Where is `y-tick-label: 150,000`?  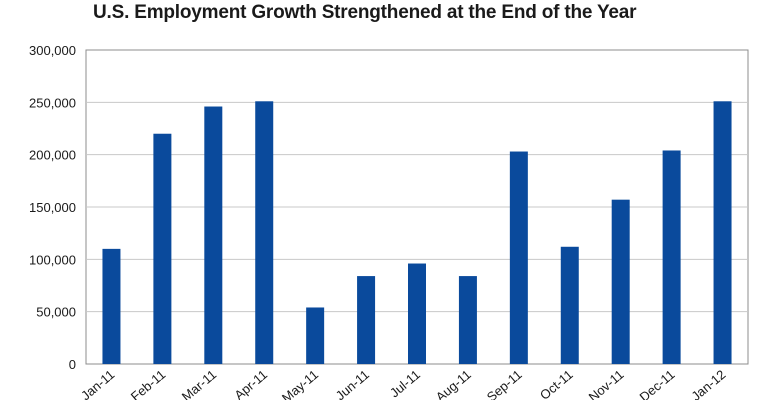
y-tick-label: 150,000 is located at coordinates (52, 207).